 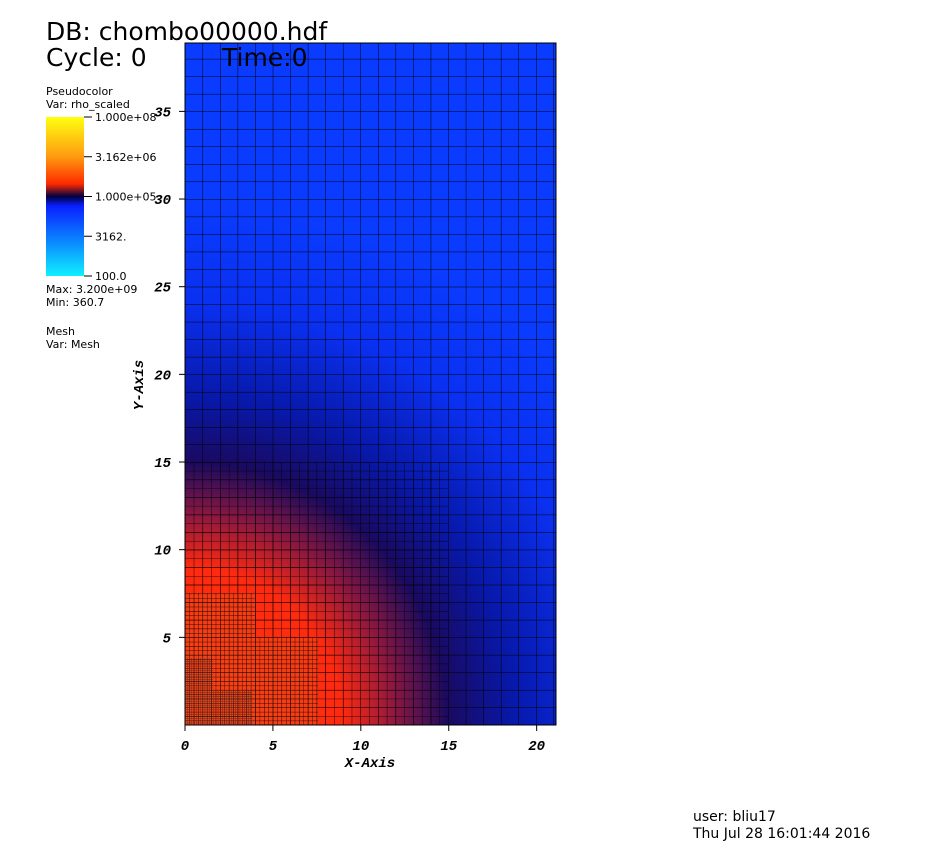 What do you see at coordinates (111, 276) in the screenshot?
I see `colorbar-tick-label: 100.0` at bounding box center [111, 276].